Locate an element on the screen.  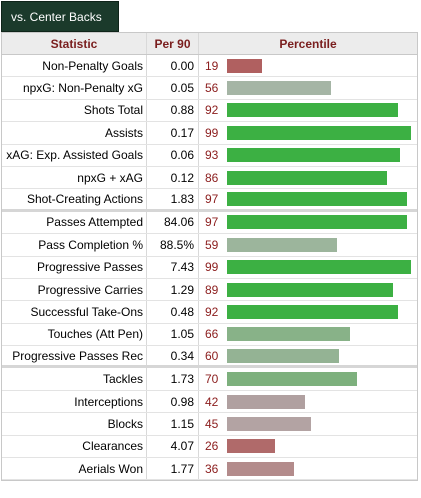
per90-value: 0.34 is located at coordinates (173, 356).